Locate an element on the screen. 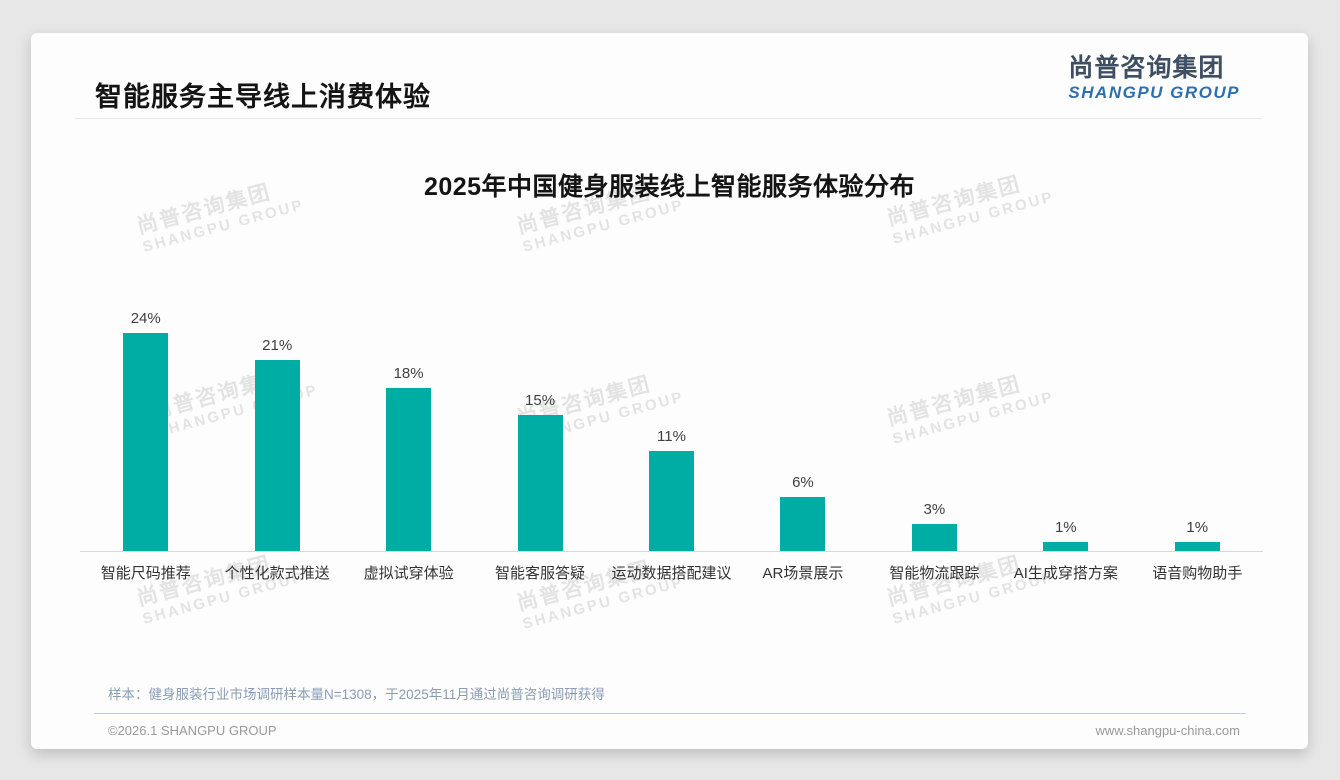 The height and width of the screenshot is (780, 1340). bar-value-label: 21% is located at coordinates (277, 345).